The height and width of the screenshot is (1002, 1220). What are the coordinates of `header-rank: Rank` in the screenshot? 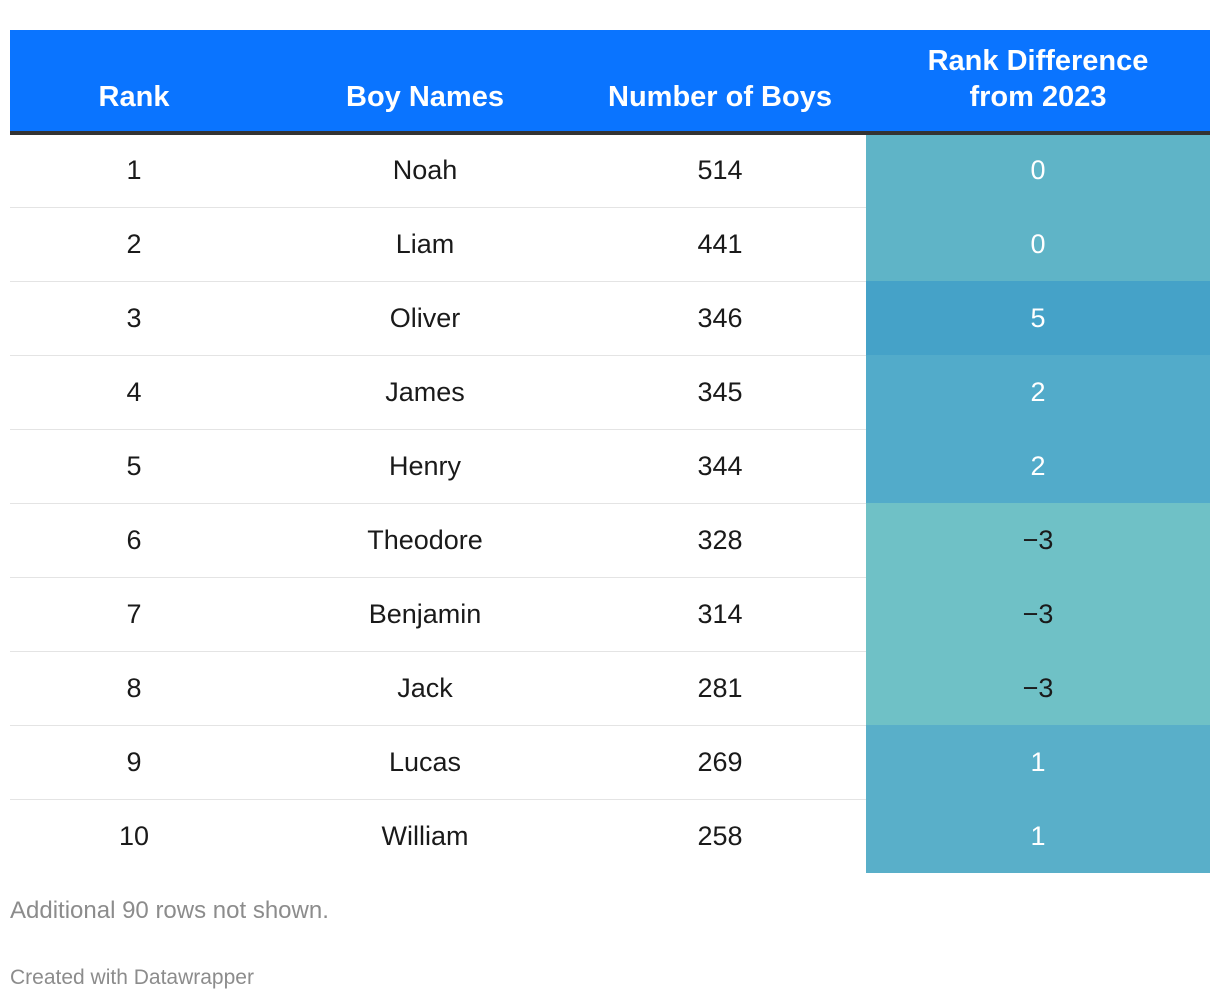 It's located at (134, 82).